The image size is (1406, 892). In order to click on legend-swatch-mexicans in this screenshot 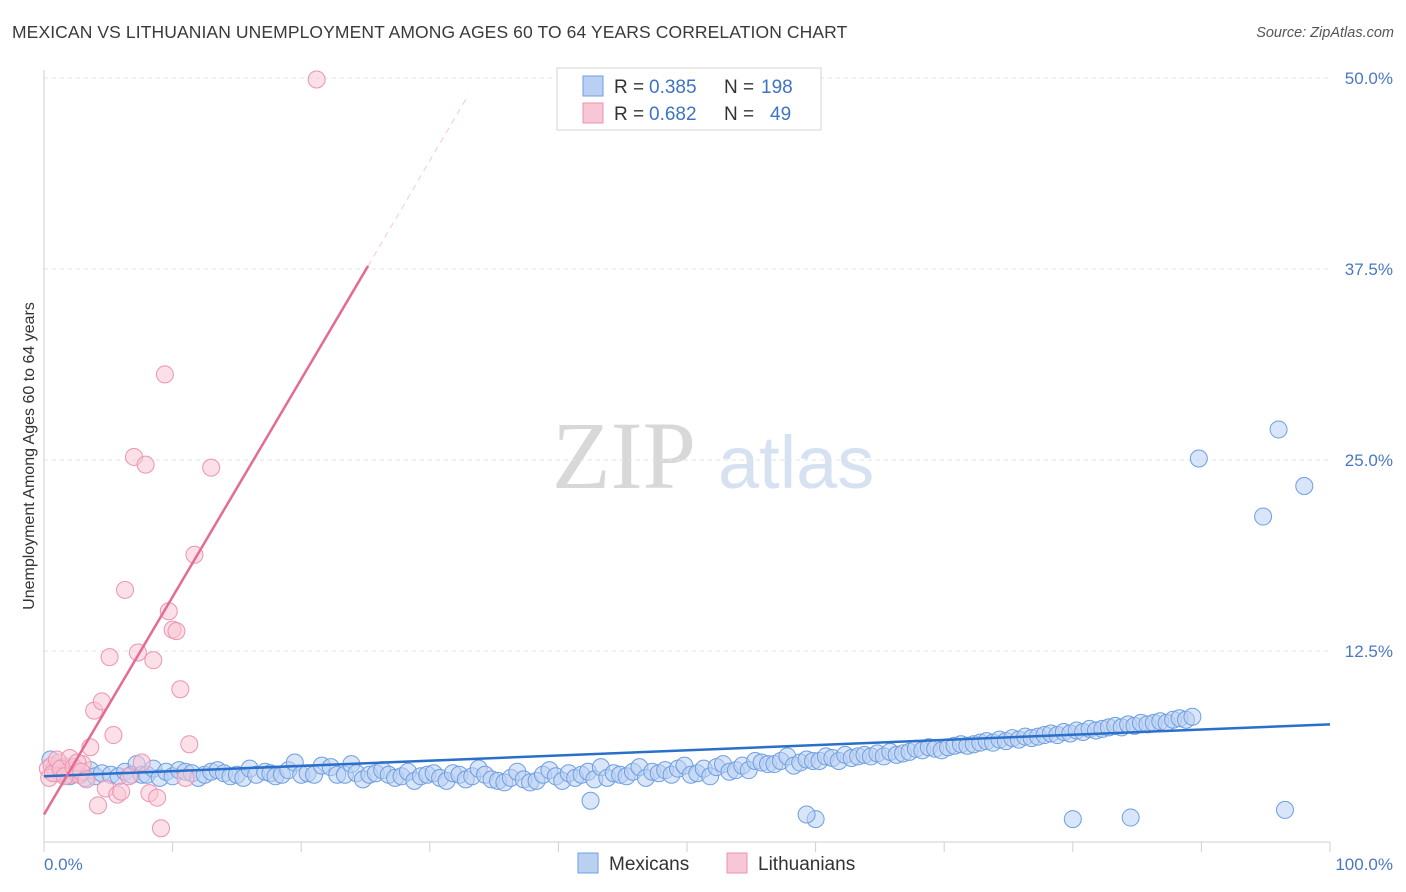, I will do `click(593, 86)`.